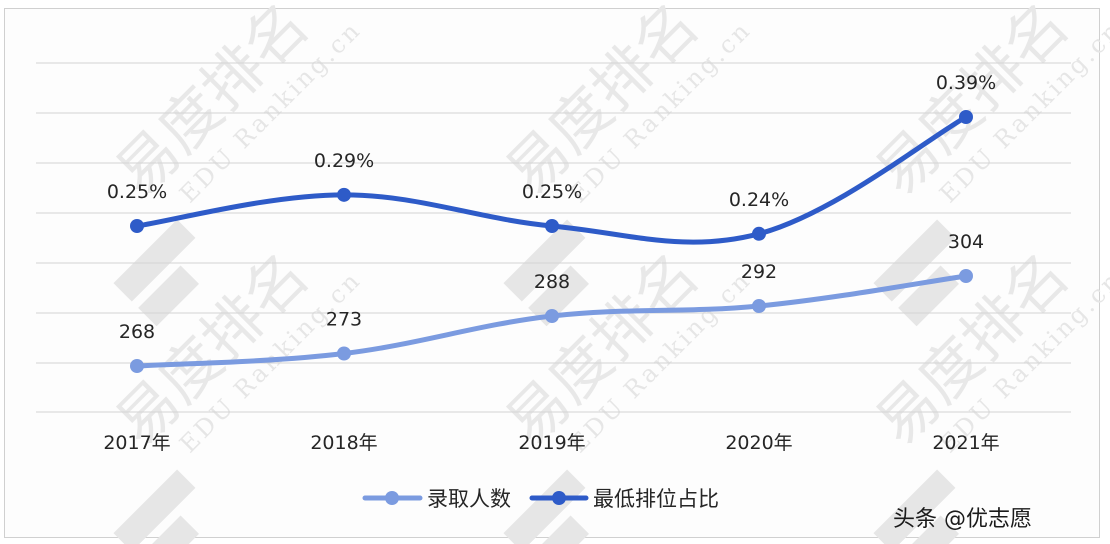 The width and height of the screenshot is (1110, 544). What do you see at coordinates (758, 443) in the screenshot?
I see `x-axis-tick-label: 2020年` at bounding box center [758, 443].